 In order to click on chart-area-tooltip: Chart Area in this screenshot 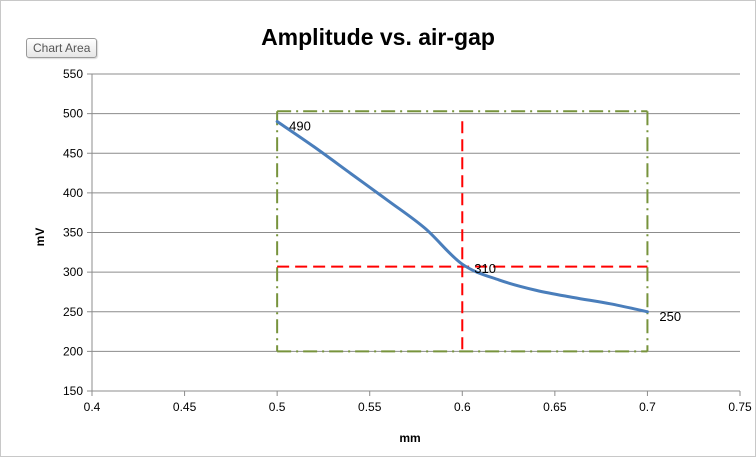, I will do `click(62, 48)`.